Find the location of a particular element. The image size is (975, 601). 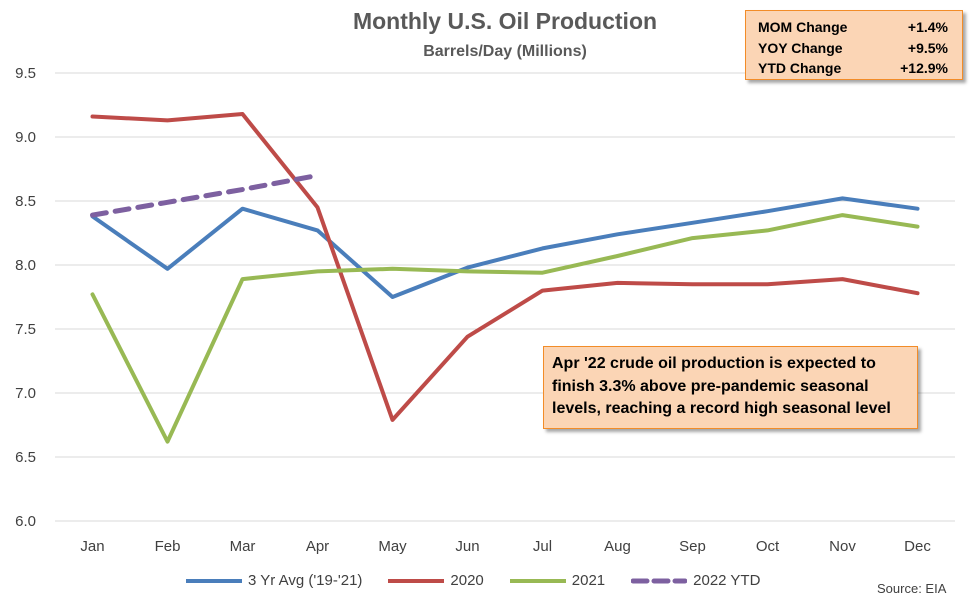

x-tick-label: Jul is located at coordinates (542, 546).